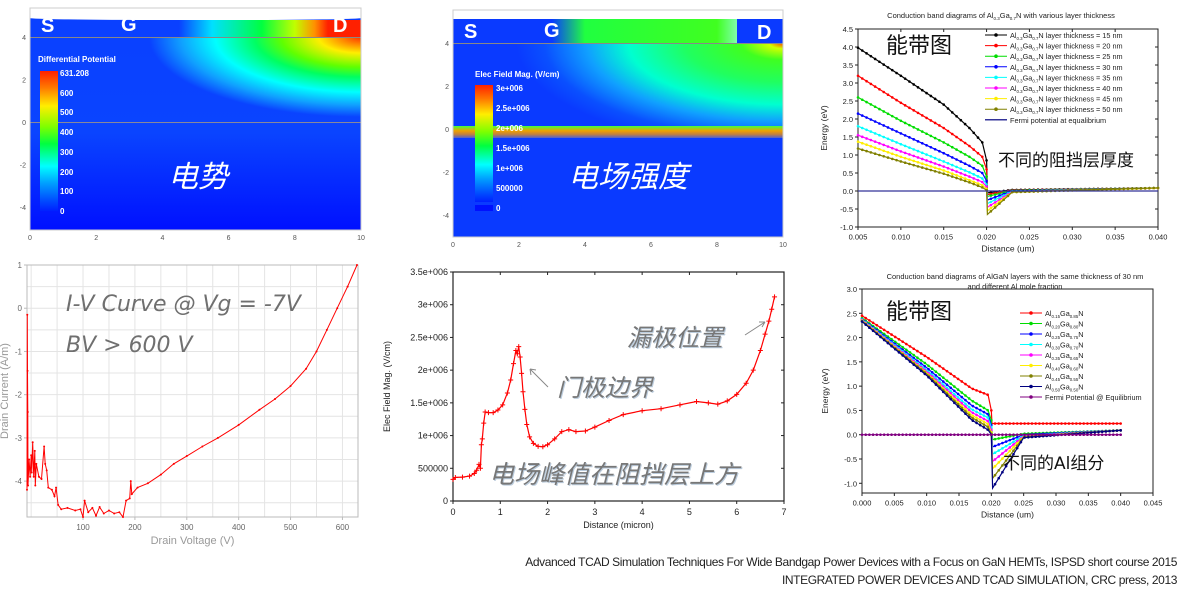  I want to click on colorbar-label: 1e+006, so click(509, 168).